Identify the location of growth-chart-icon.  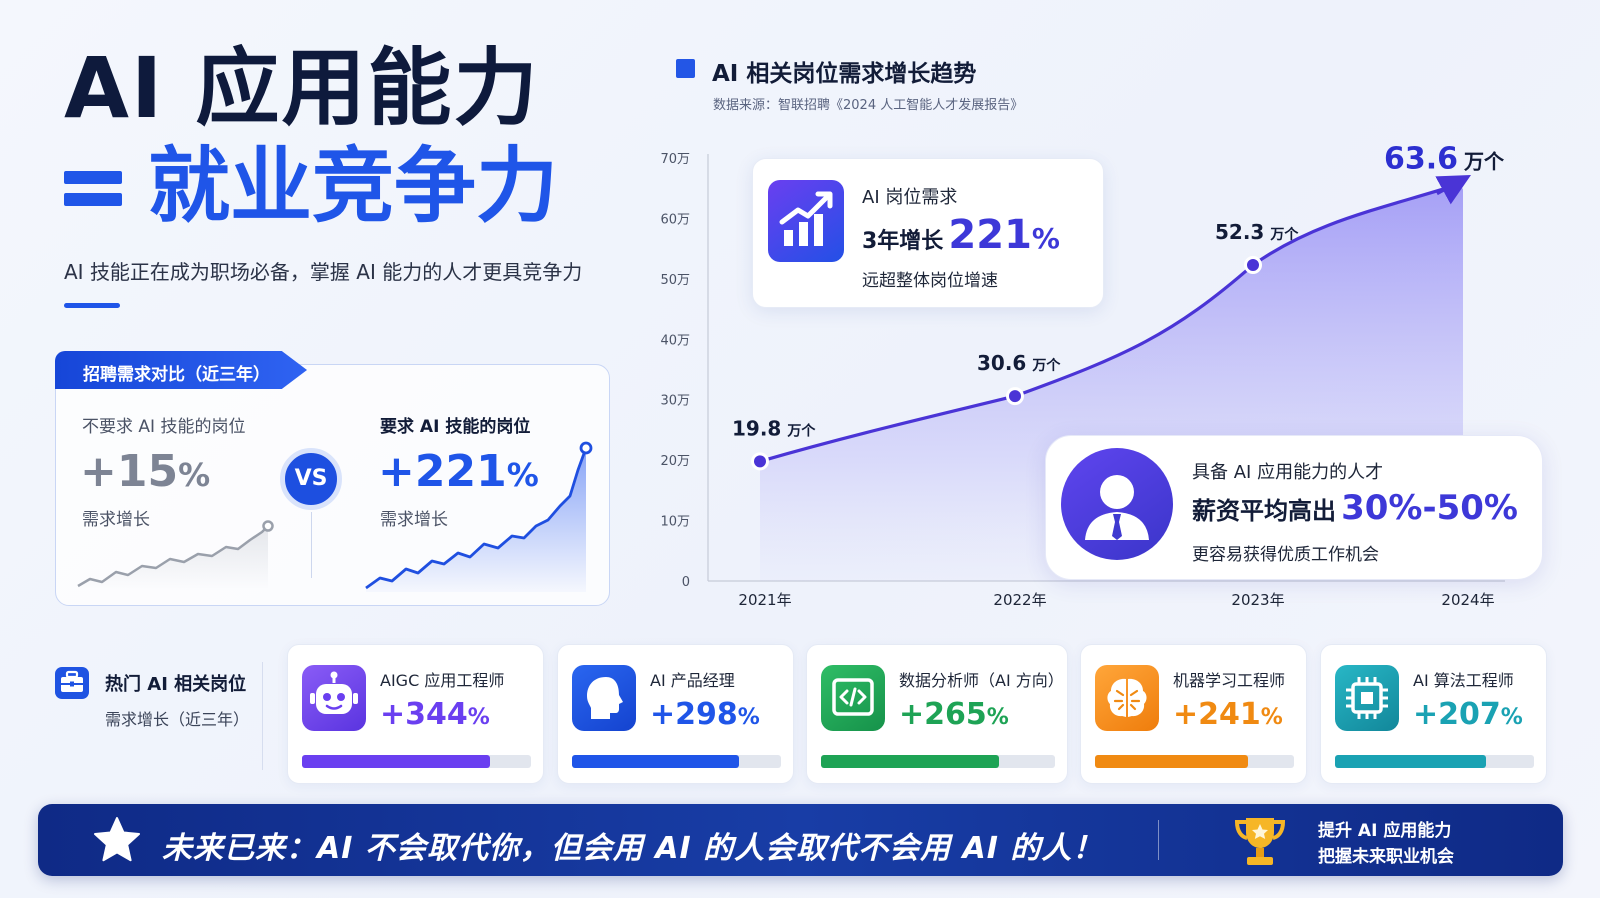
(806, 221).